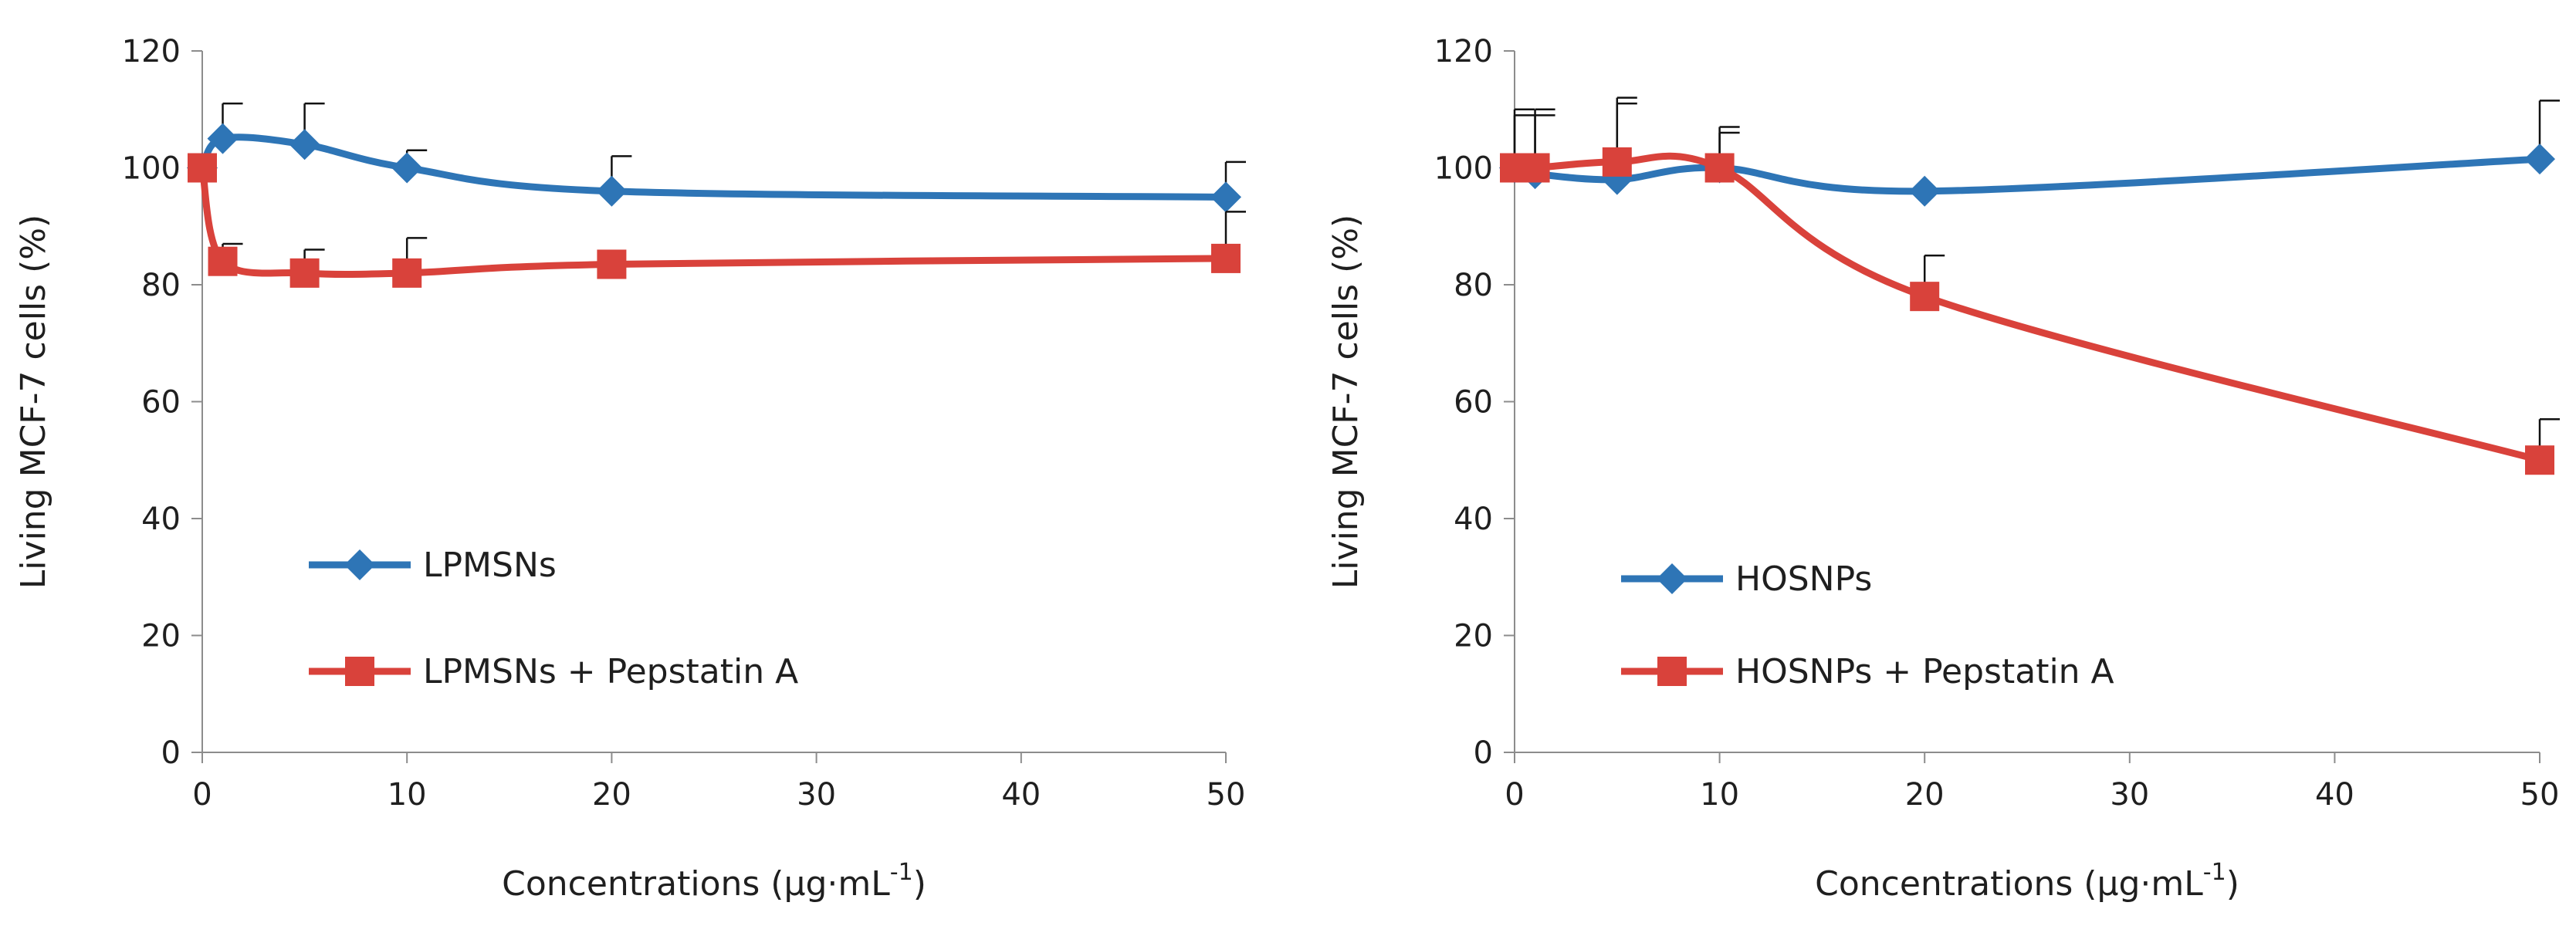 This screenshot has height=926, width=2576. I want to click on legend-label: LPMSNs + Pepstatin A, so click(610, 671).